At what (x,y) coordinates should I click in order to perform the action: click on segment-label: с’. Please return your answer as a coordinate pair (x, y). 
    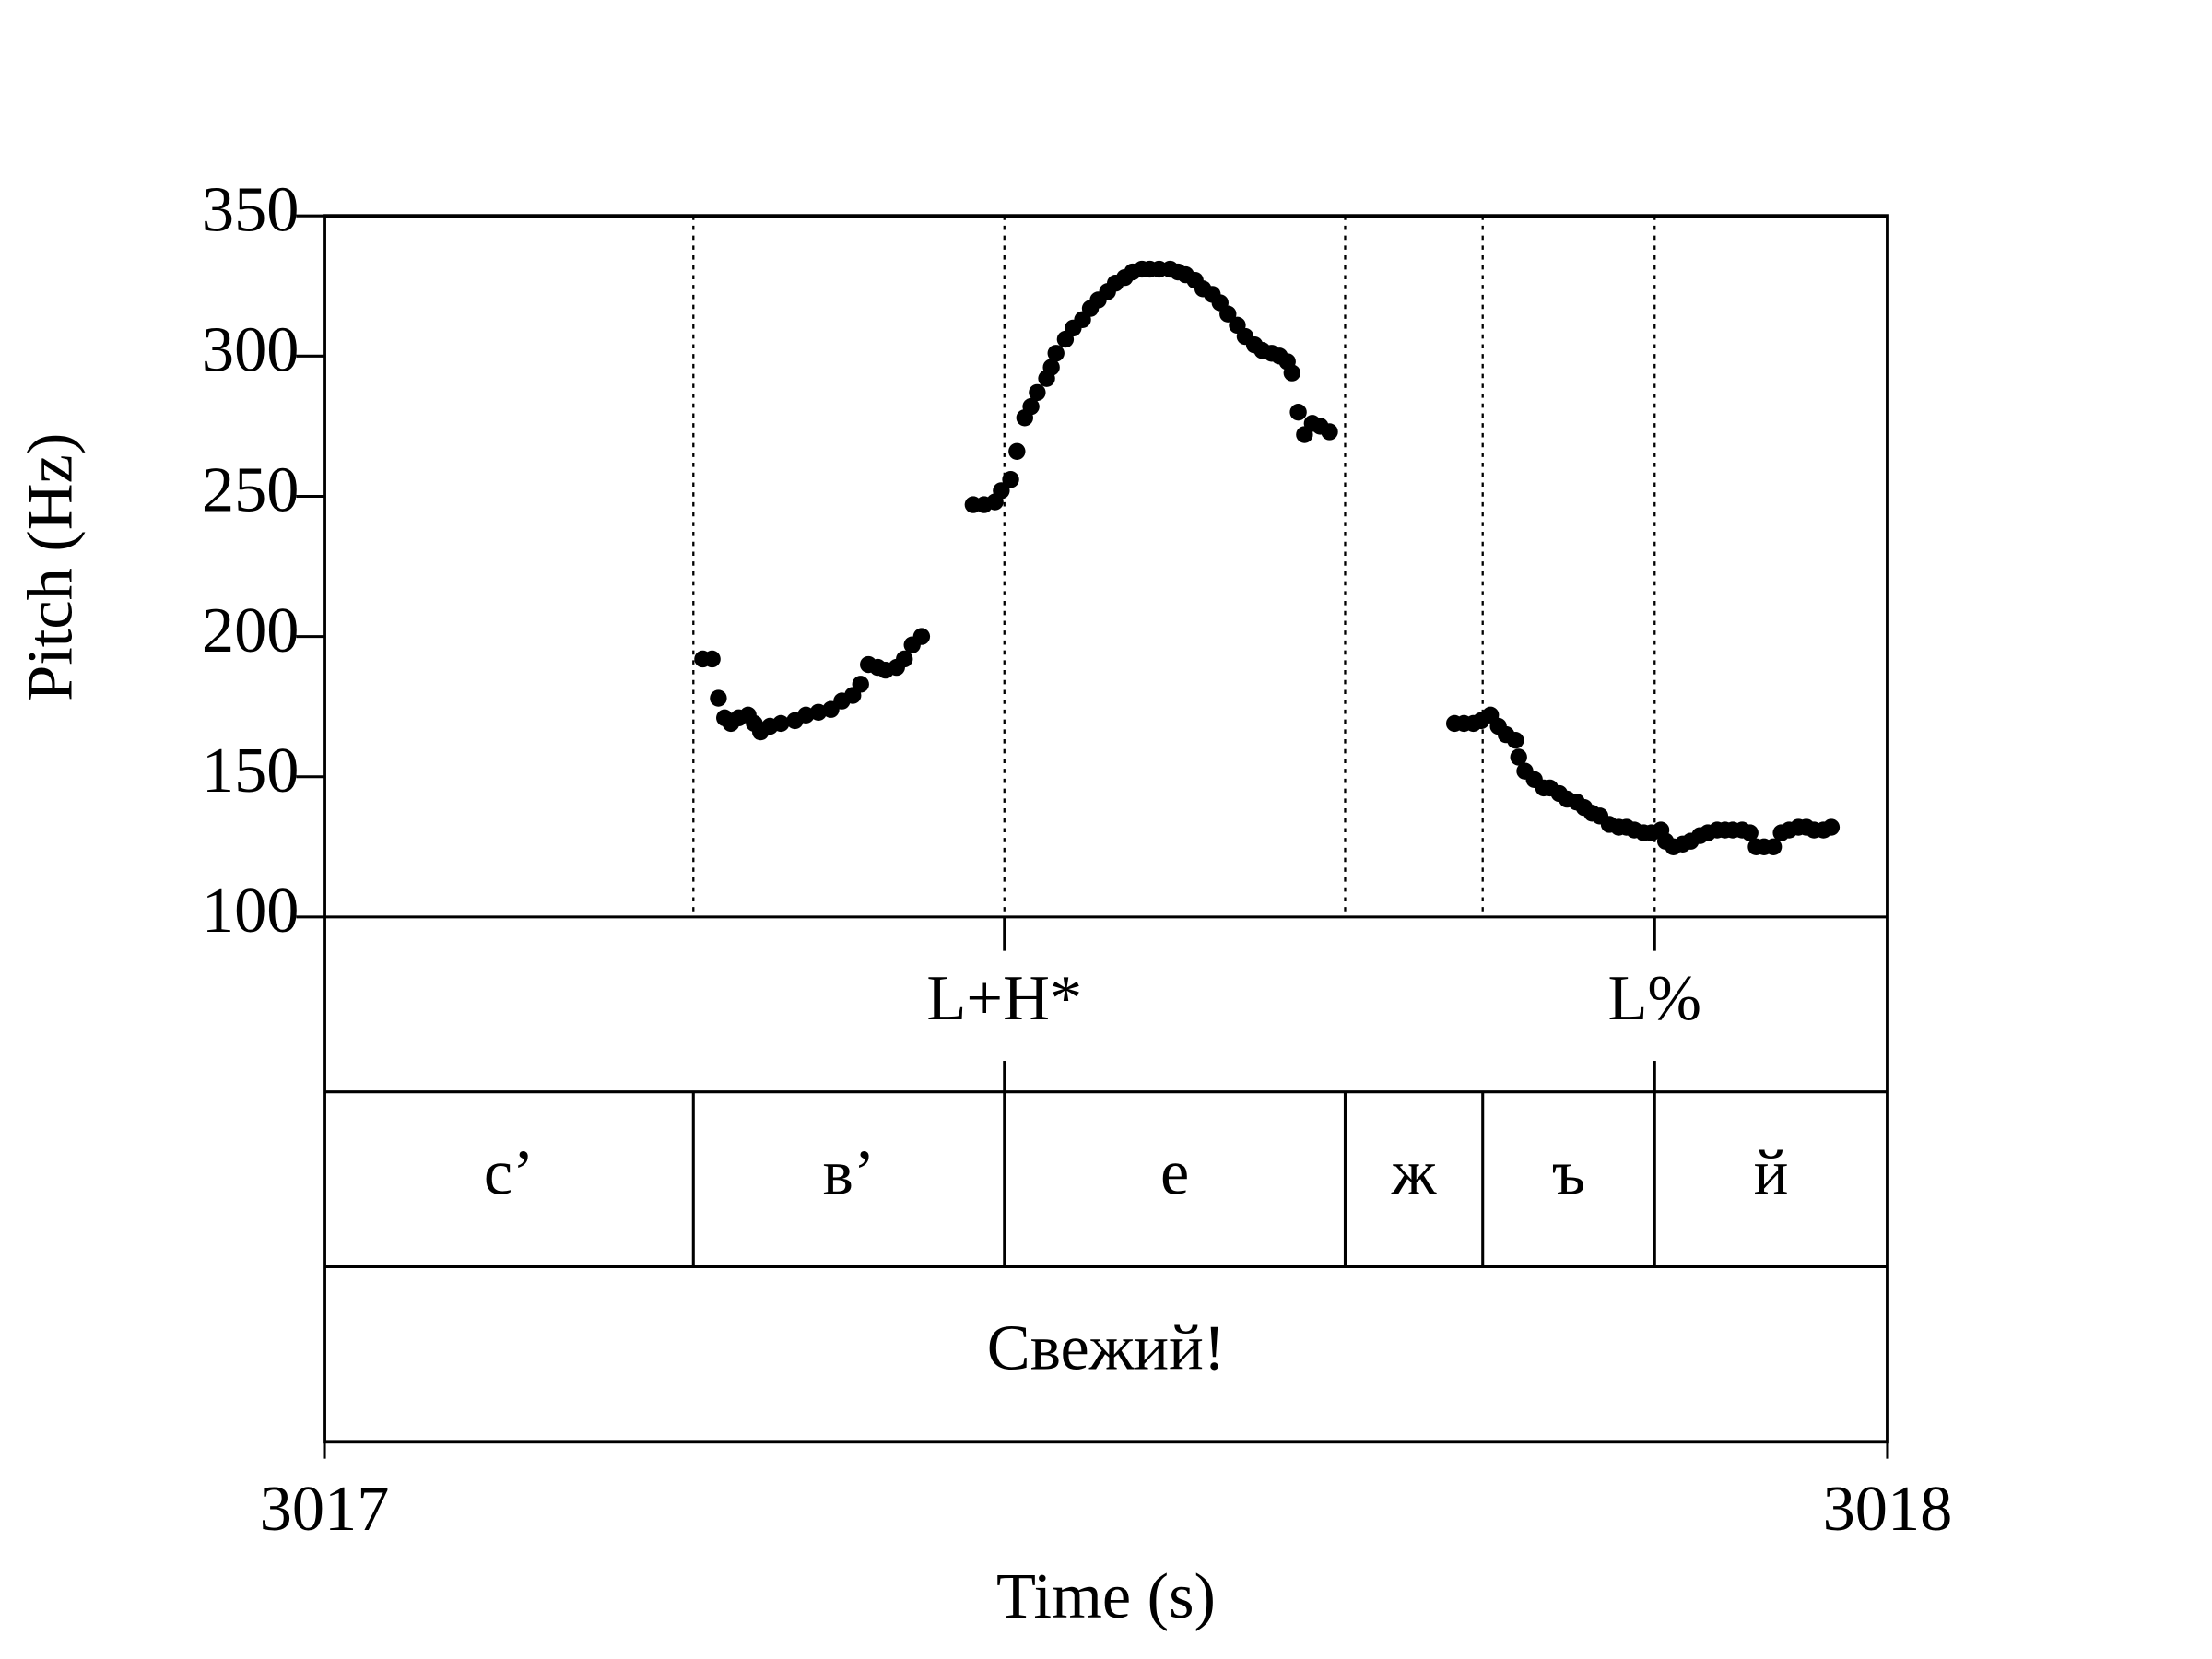
    Looking at the image, I should click on (509, 1173).